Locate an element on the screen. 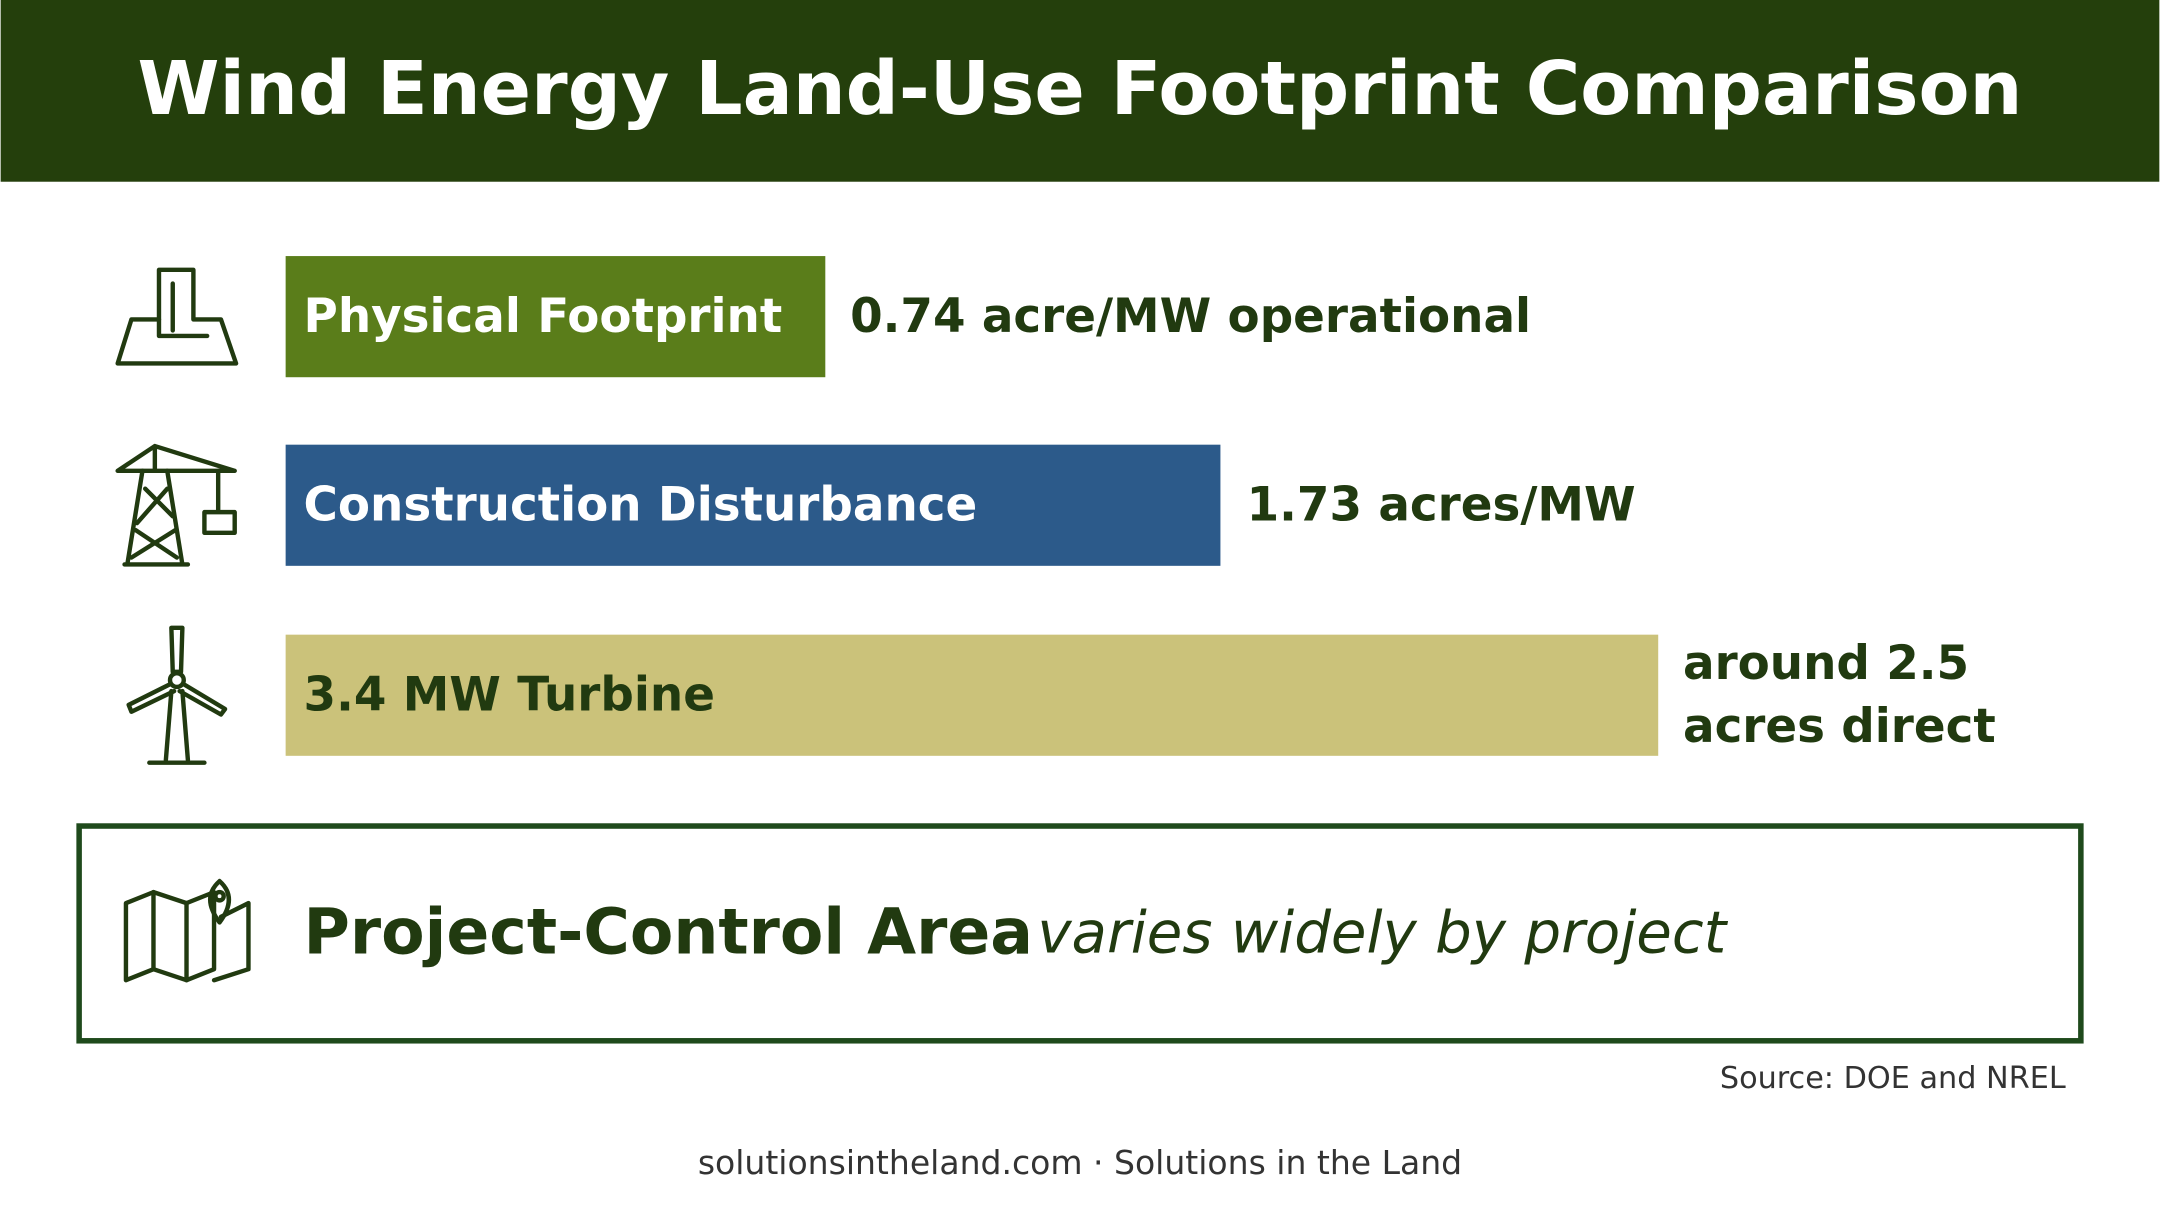 Image resolution: width=2160 pixels, height=1206 pixels. project-control-note: varies widely by project is located at coordinates (1382, 932).